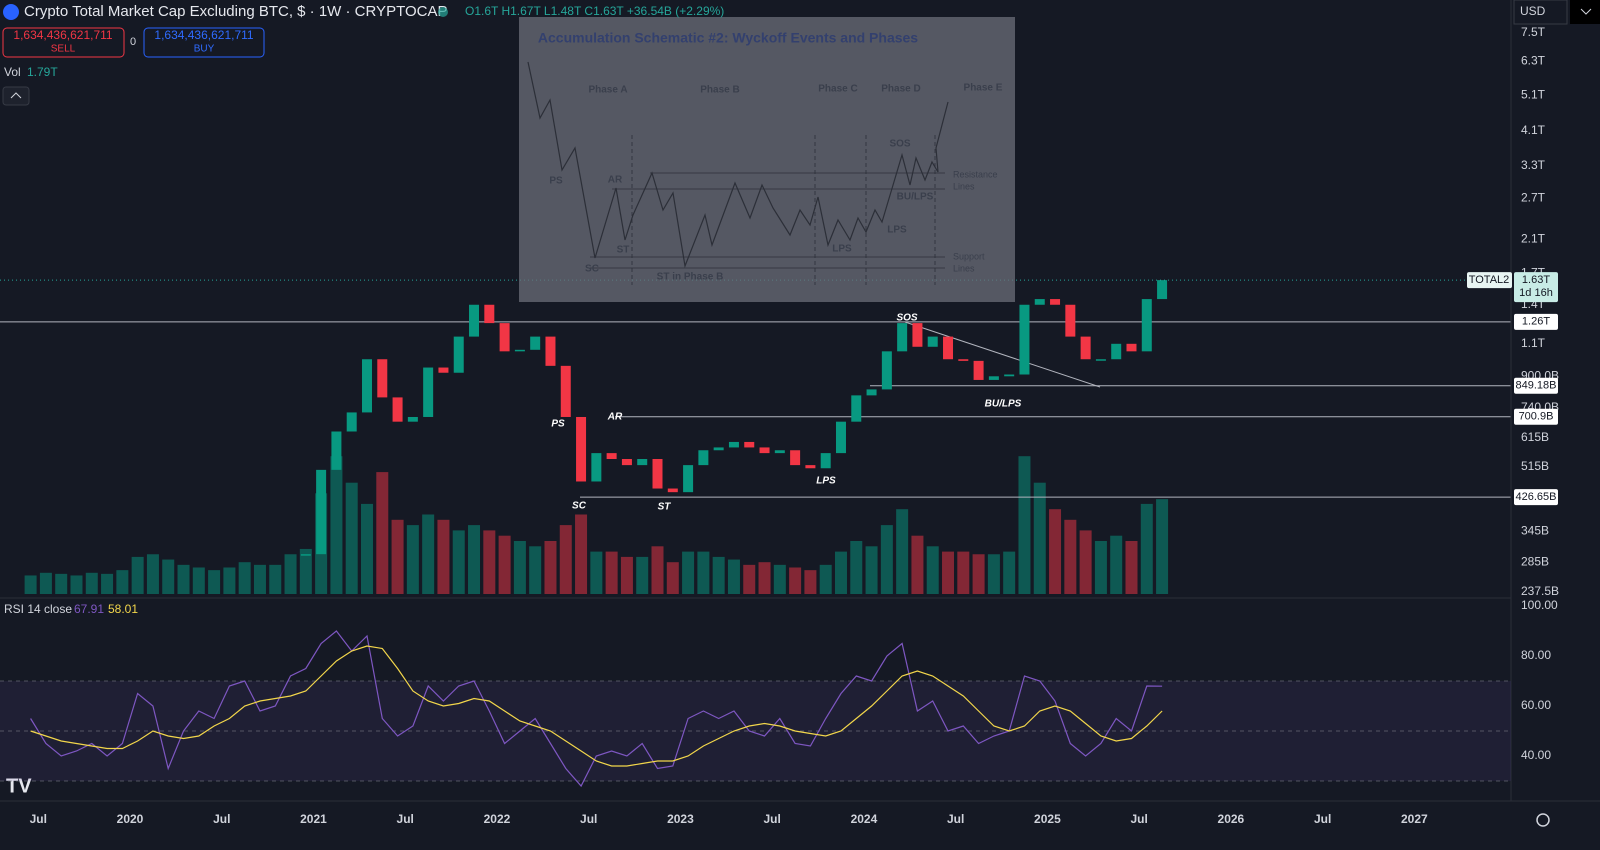  Describe the element at coordinates (63, 42) in the screenshot. I see `sell-button` at that location.